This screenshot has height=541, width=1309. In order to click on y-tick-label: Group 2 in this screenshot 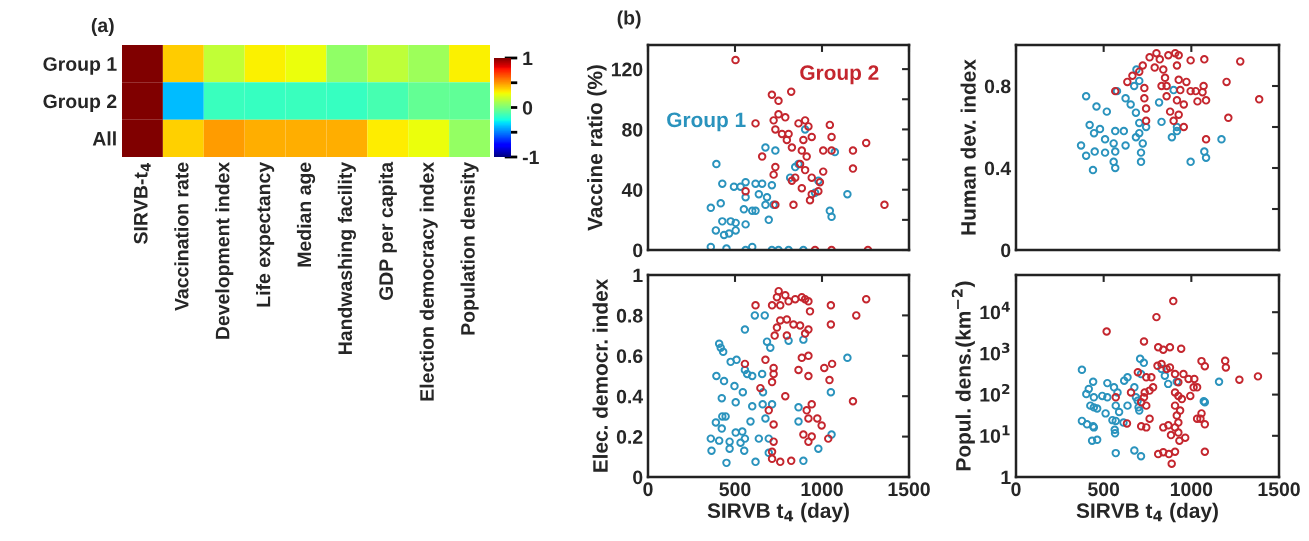, I will do `click(80, 103)`.